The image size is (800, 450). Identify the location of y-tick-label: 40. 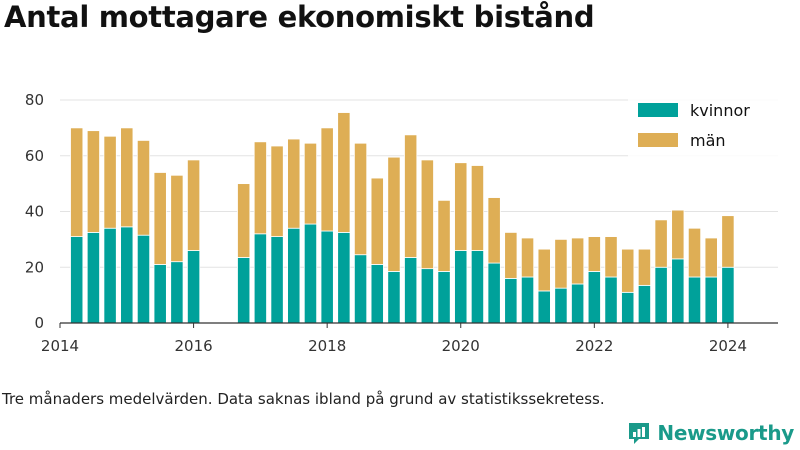
(34, 212).